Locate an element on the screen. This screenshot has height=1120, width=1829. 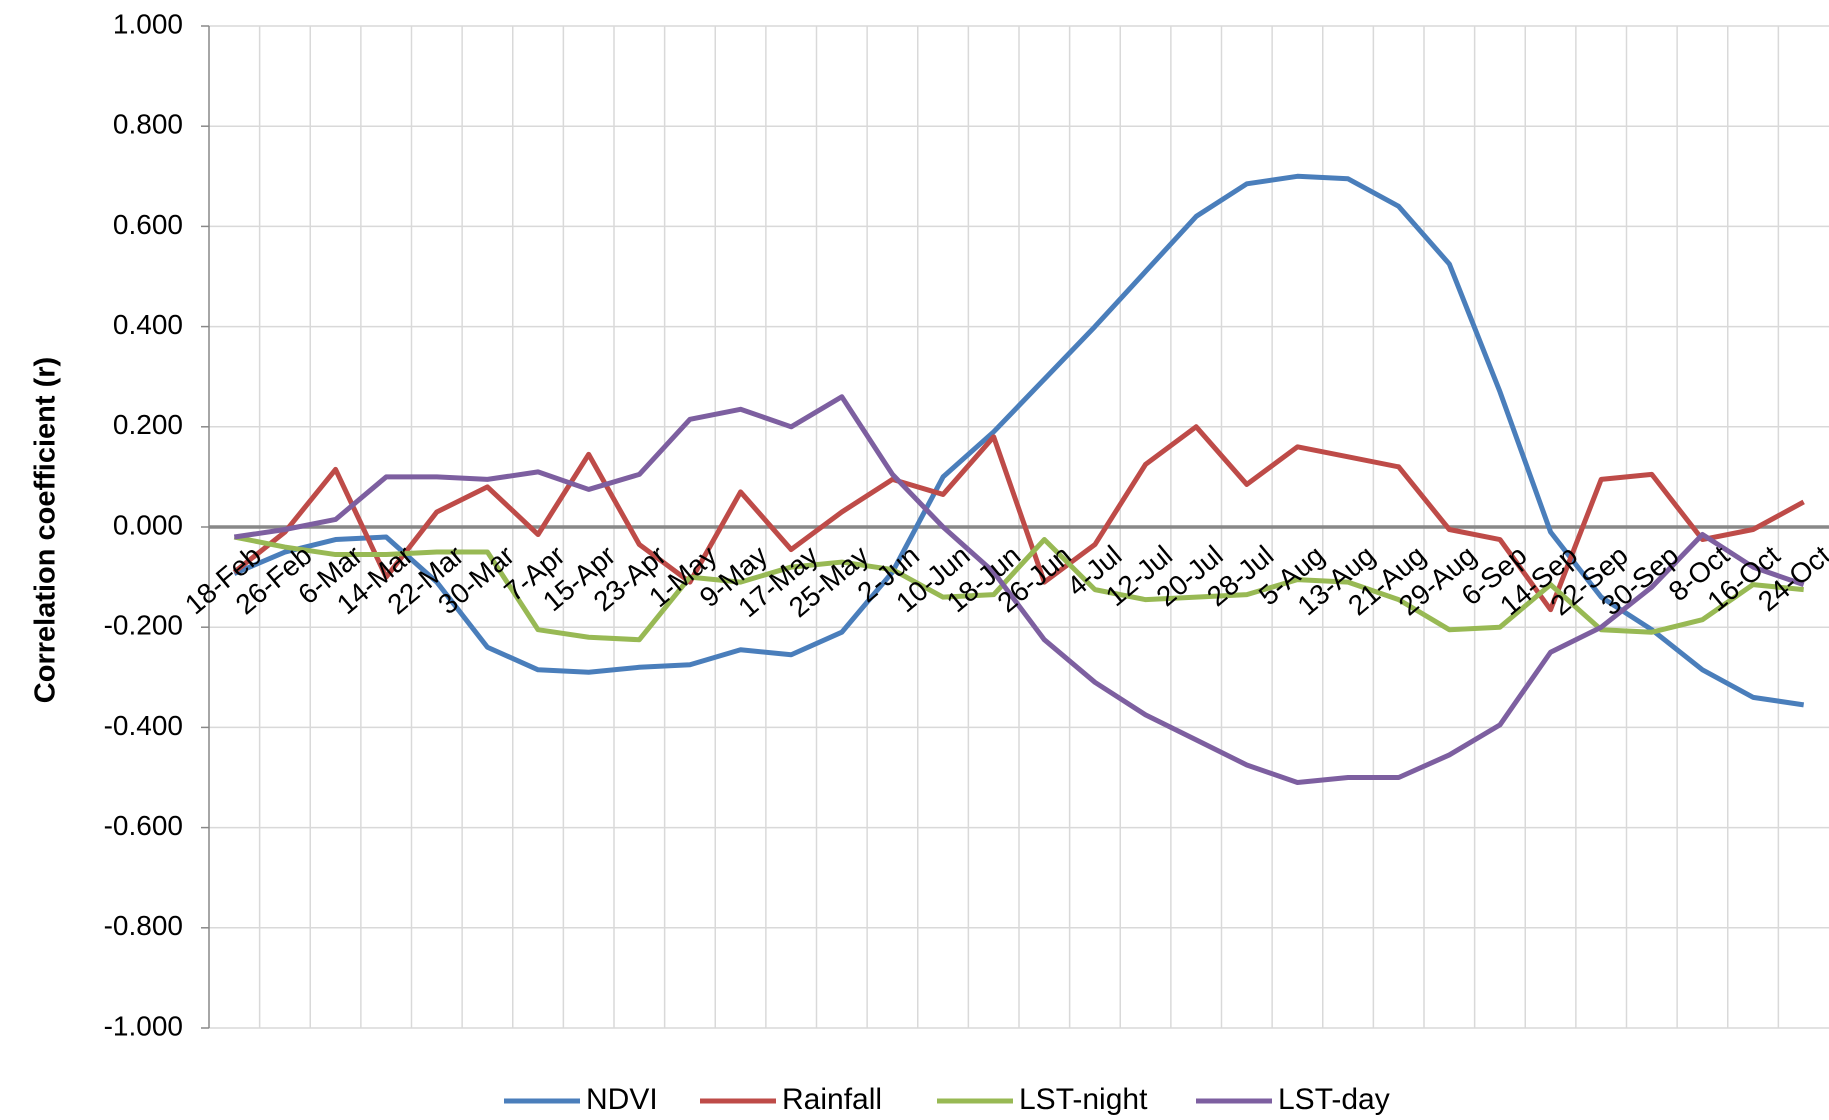
y-tick-label: 0.400 is located at coordinates (148, 324).